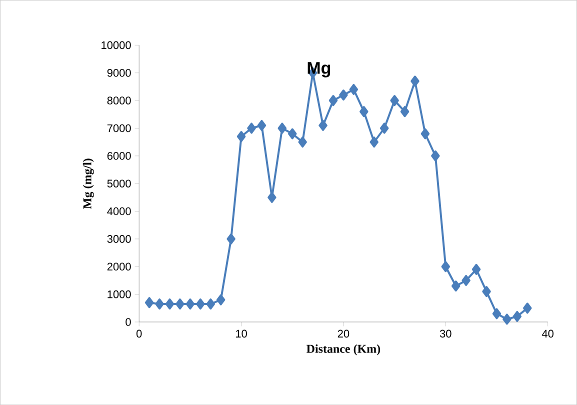  Describe the element at coordinates (119, 266) in the screenshot. I see `y-tick-label: 2000` at that location.